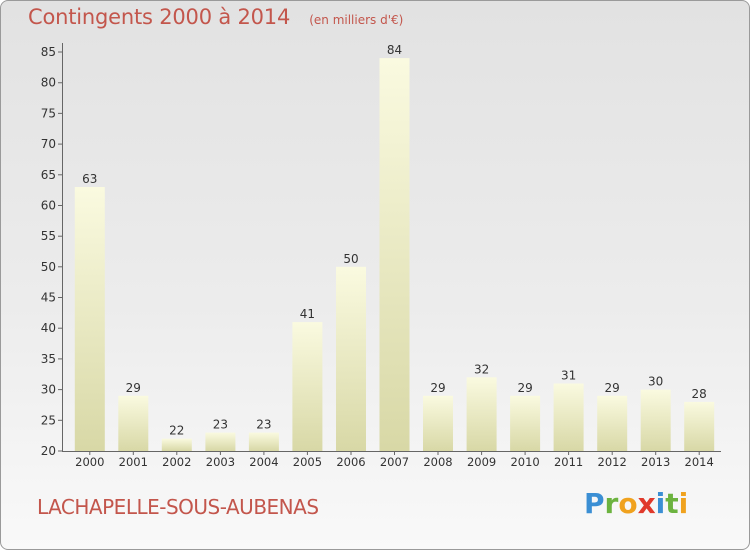  What do you see at coordinates (594, 503) in the screenshot?
I see `logo-letter: P` at bounding box center [594, 503].